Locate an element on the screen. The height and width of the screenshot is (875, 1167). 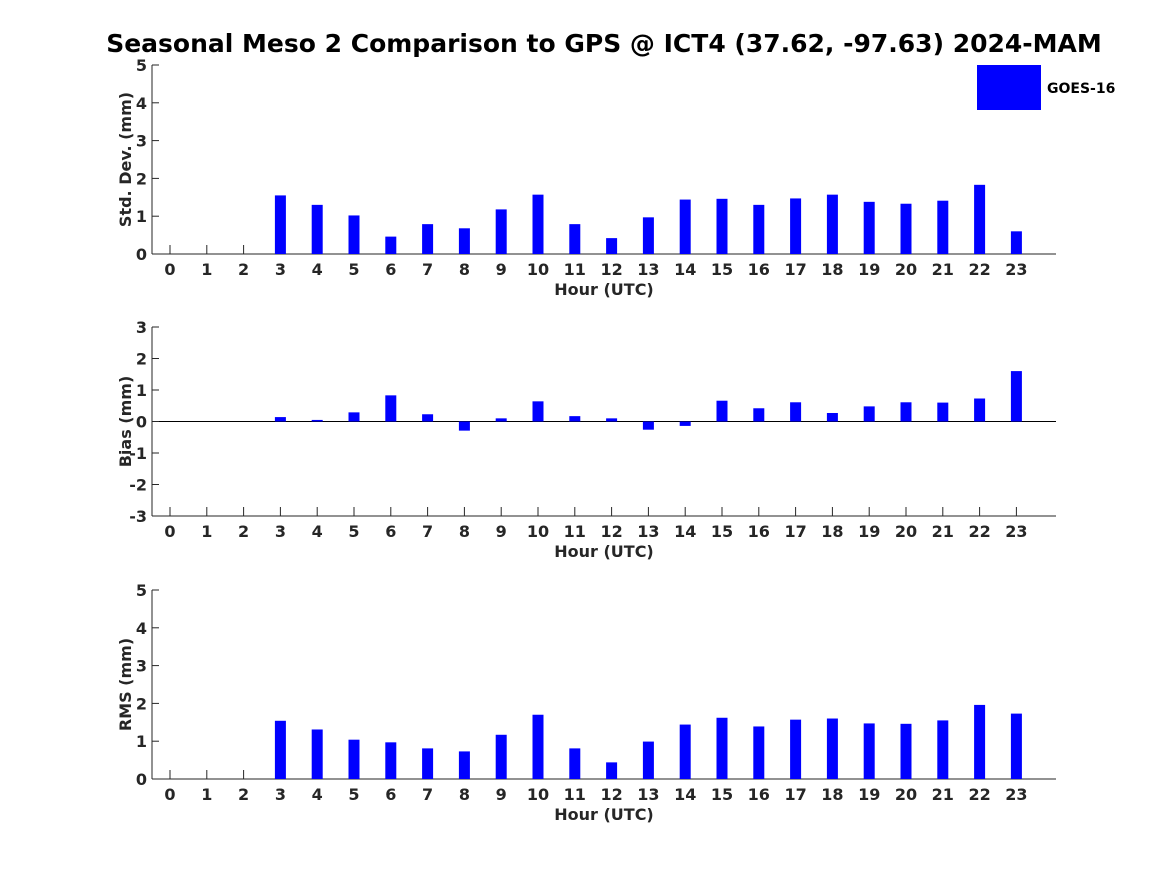
bias-x-tick-label: 7 is located at coordinates (427, 531).